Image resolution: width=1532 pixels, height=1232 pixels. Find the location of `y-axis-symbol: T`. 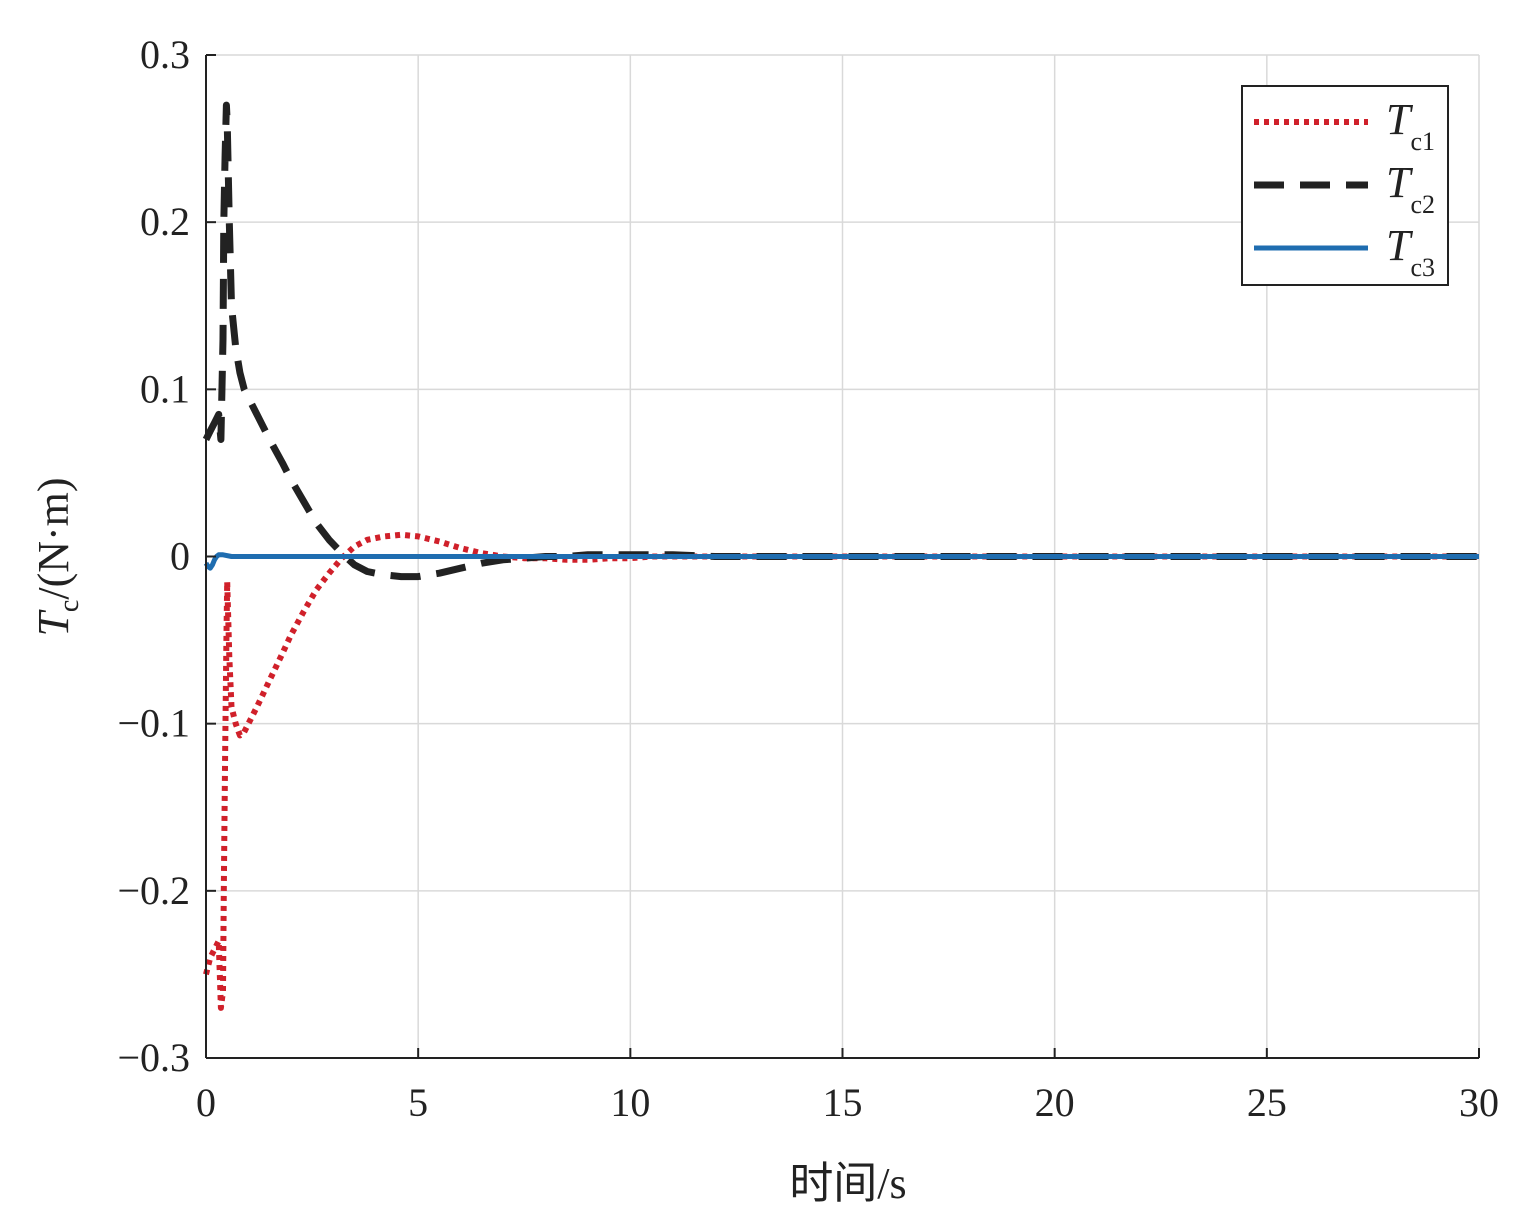

y-axis-symbol: T is located at coordinates (53, 623).